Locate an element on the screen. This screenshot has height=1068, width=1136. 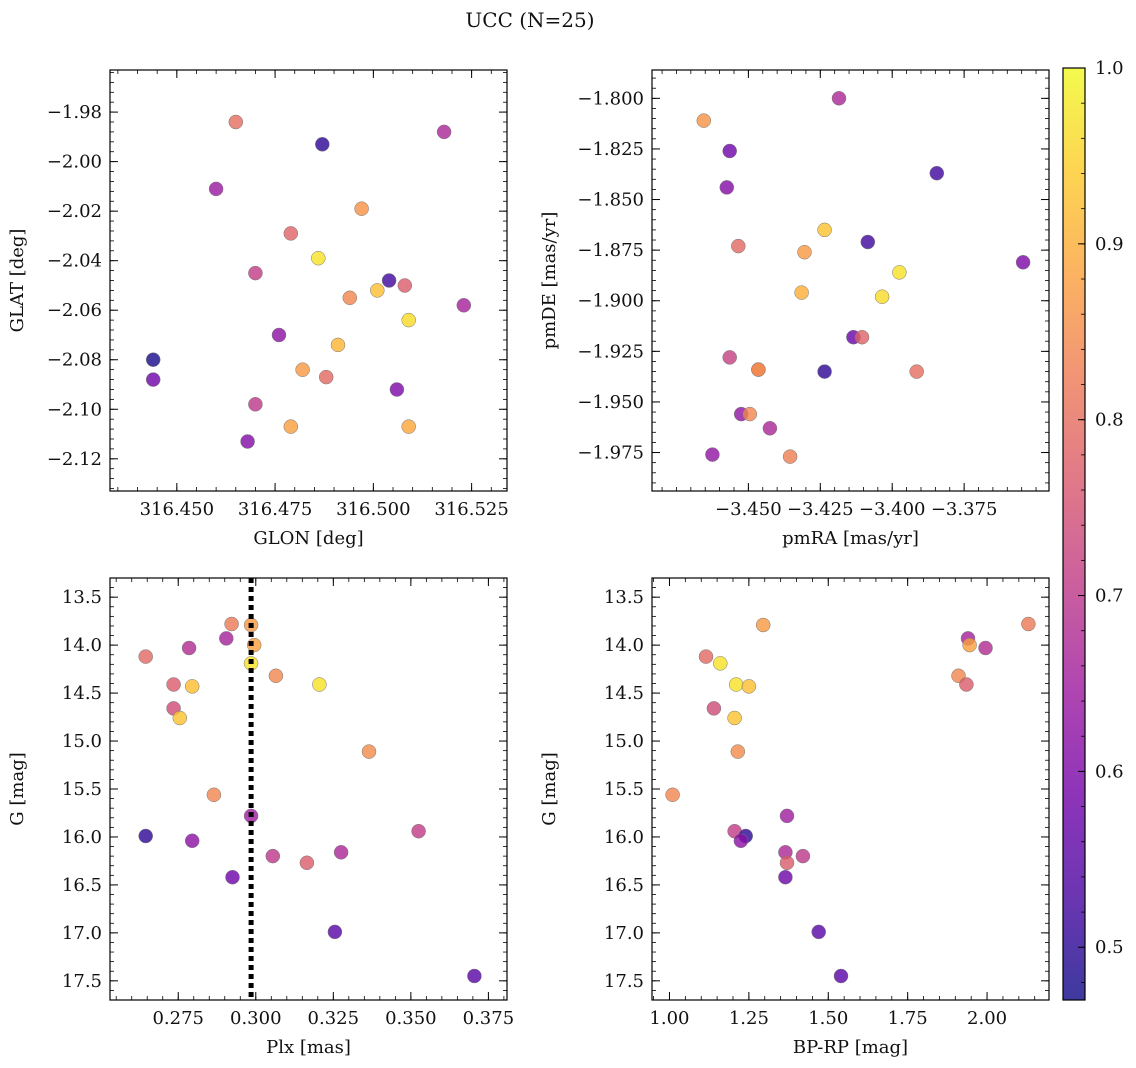
y-tick-label: 16.5 is located at coordinates (82, 885).